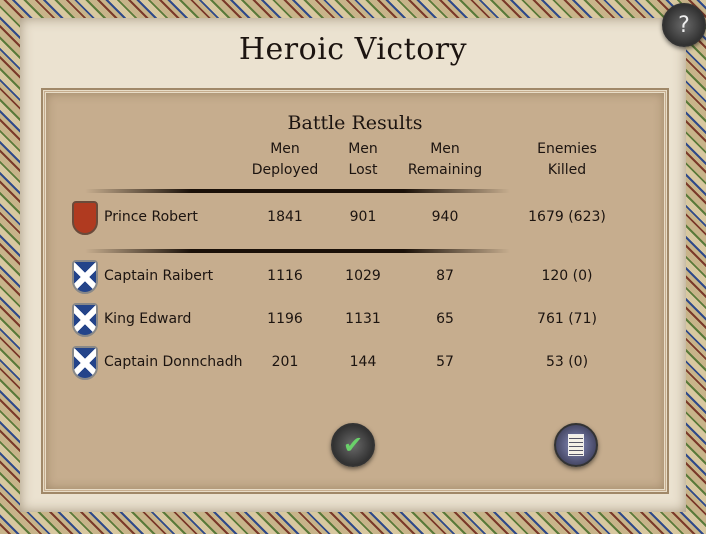 Image resolution: width=706 pixels, height=534 pixels. I want to click on header-men-remaining: Men Remaining, so click(445, 159).